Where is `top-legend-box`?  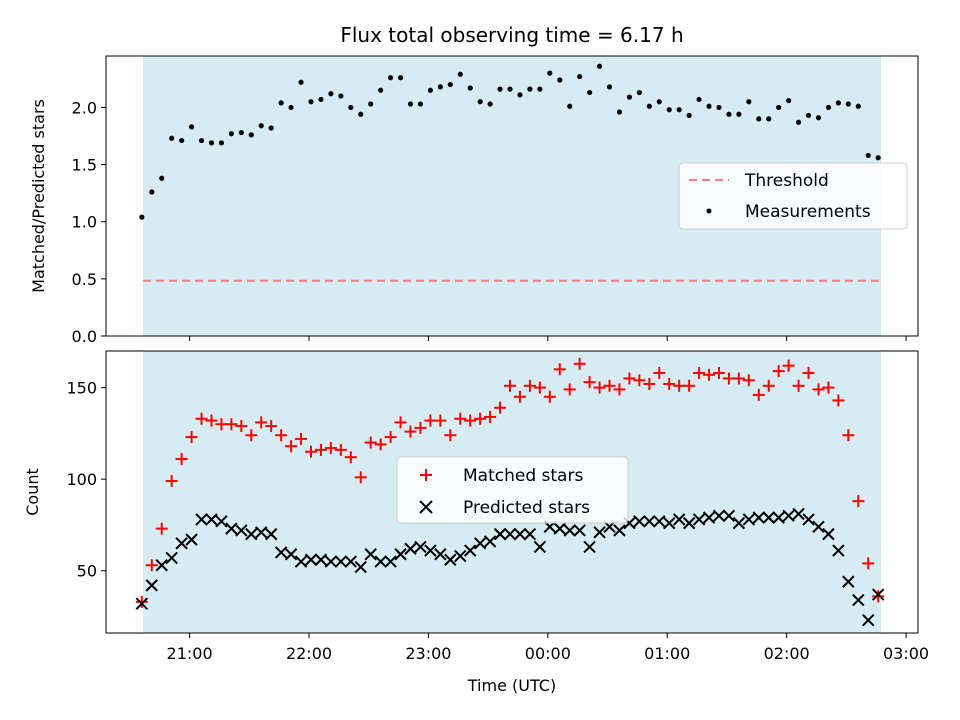
top-legend-box is located at coordinates (793, 196).